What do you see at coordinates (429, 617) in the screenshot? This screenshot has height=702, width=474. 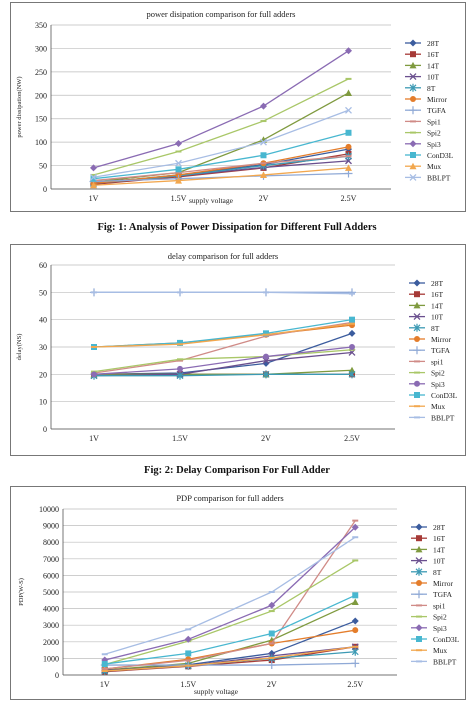 I see `legend-item: Spi2` at bounding box center [429, 617].